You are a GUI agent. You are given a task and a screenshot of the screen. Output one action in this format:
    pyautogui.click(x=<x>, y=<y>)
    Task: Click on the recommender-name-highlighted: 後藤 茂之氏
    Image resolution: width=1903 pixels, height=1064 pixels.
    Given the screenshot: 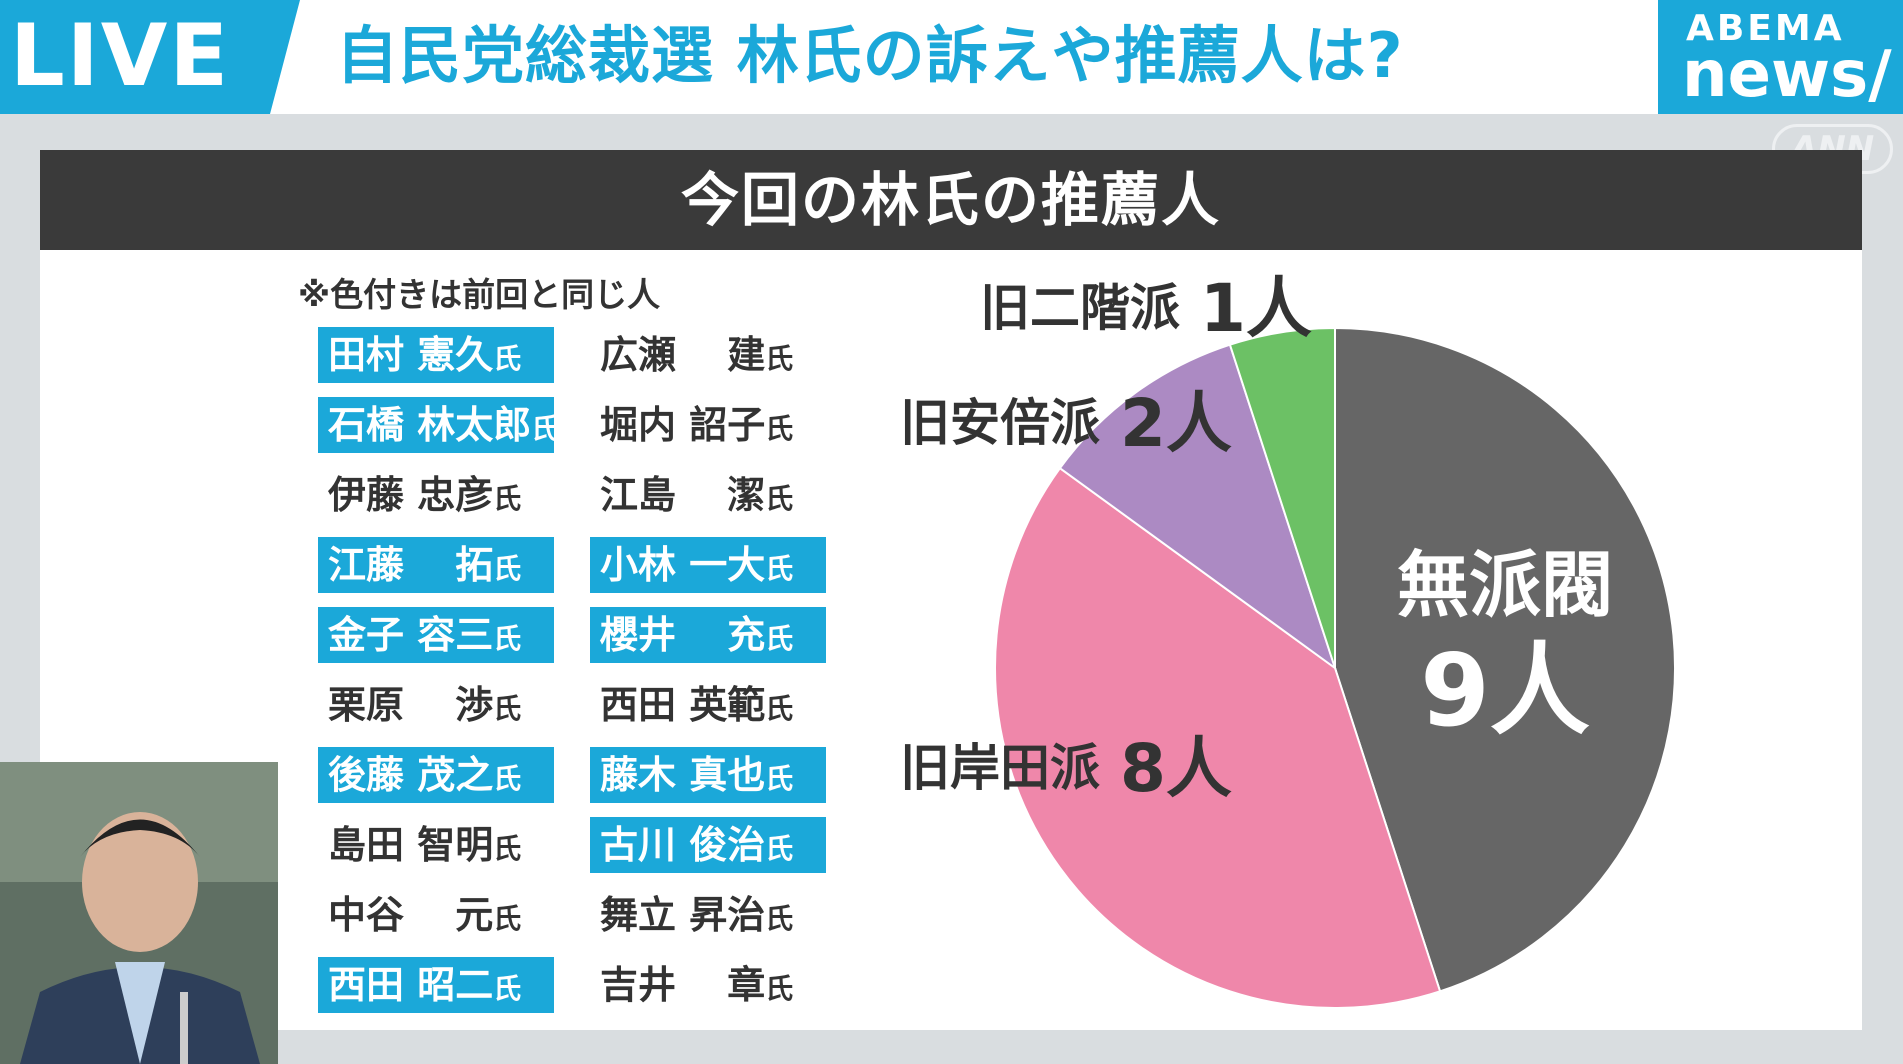 What is the action you would take?
    pyautogui.click(x=436, y=775)
    